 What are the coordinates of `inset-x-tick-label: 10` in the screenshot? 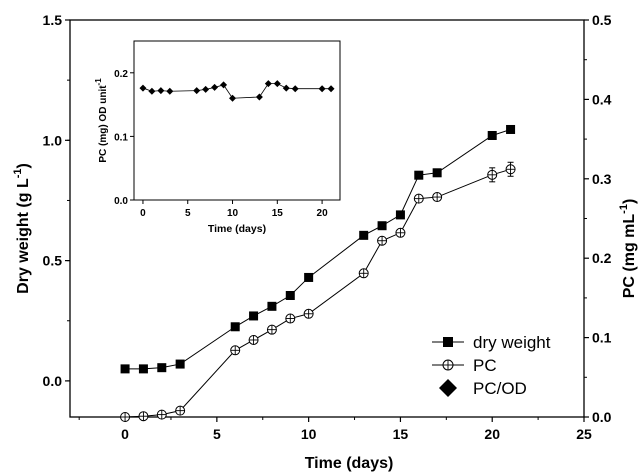 It's located at (233, 213).